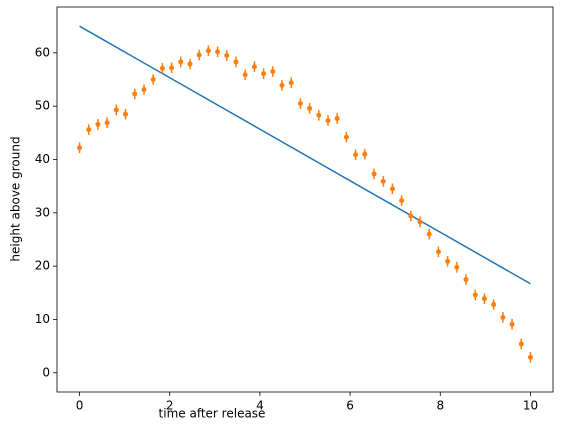  I want to click on y-tick-label: 10, so click(42, 319).